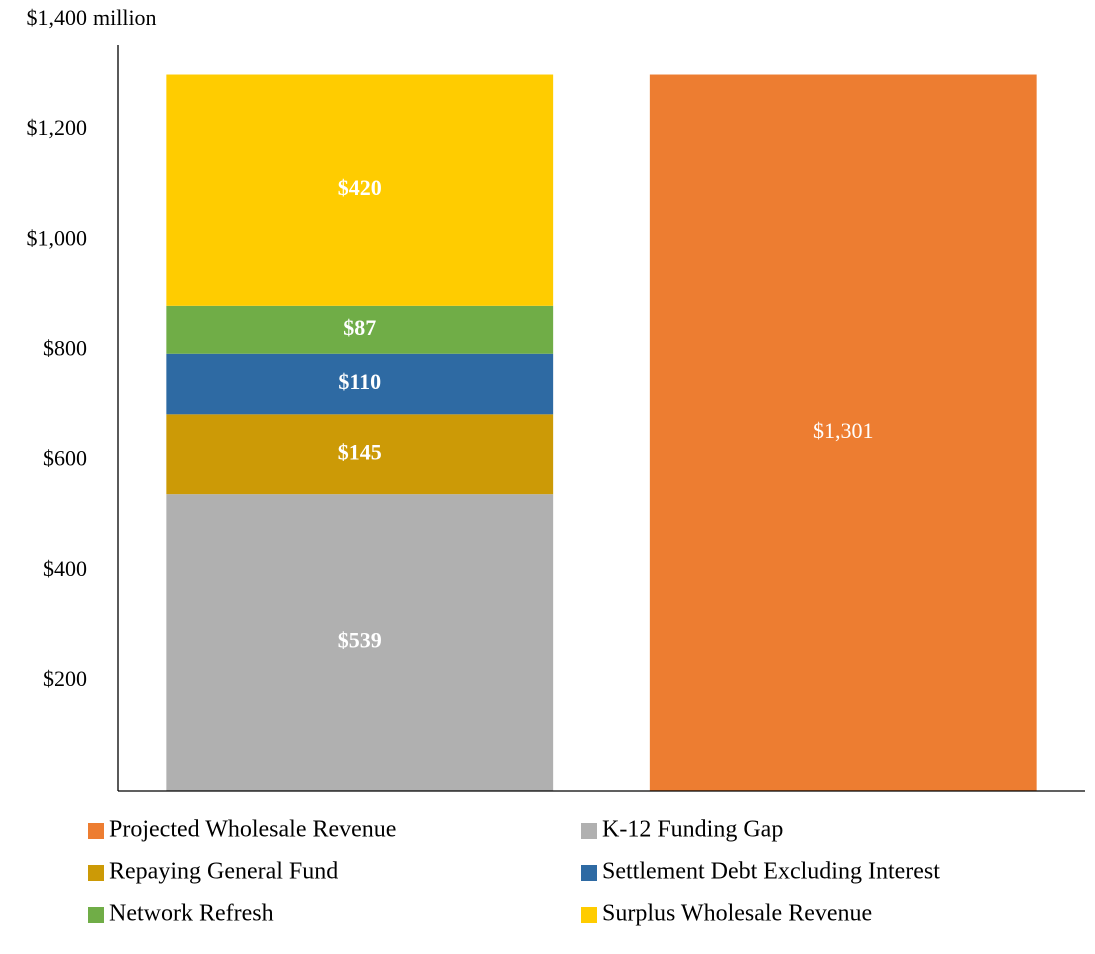 The height and width of the screenshot is (954, 1095). I want to click on legend-label: Repaying General Fund, so click(223, 872).